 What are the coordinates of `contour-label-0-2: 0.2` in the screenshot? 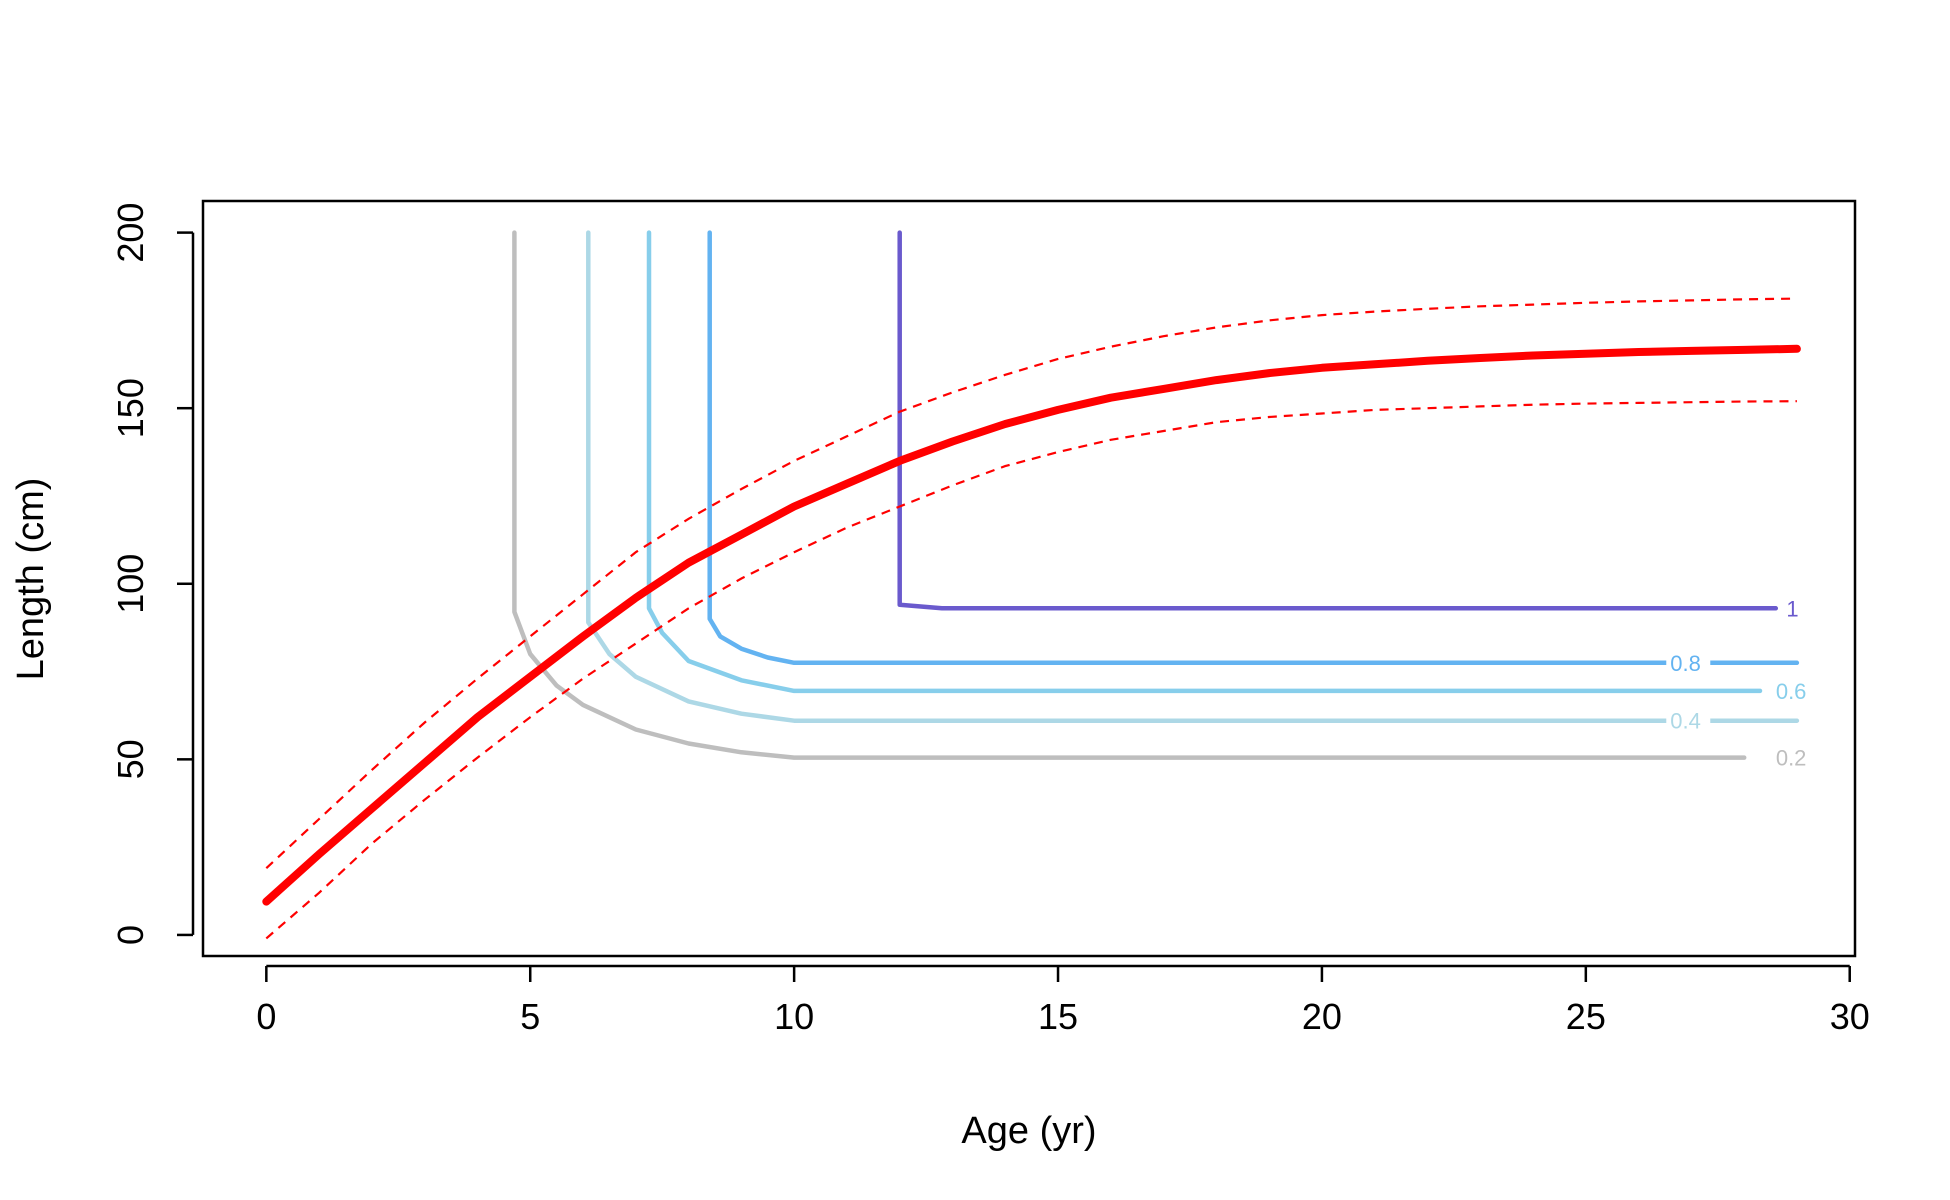 It's located at (1791, 758).